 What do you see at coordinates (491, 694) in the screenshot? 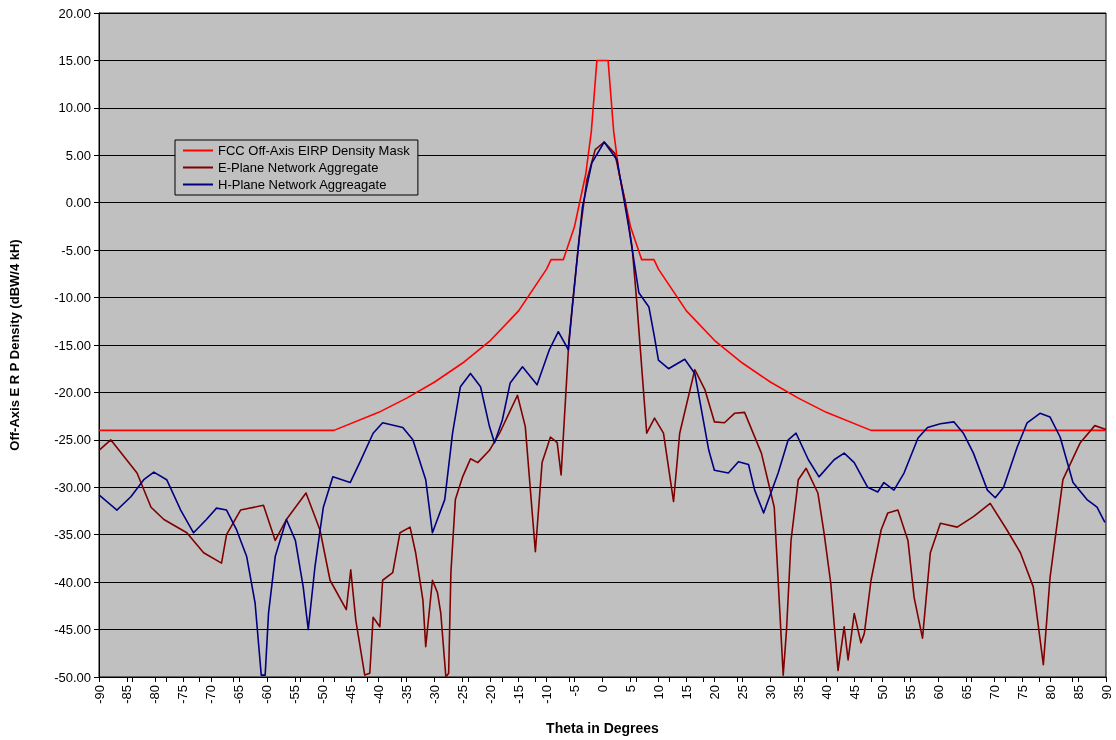
I see `x-tick-label: -20` at bounding box center [491, 694].